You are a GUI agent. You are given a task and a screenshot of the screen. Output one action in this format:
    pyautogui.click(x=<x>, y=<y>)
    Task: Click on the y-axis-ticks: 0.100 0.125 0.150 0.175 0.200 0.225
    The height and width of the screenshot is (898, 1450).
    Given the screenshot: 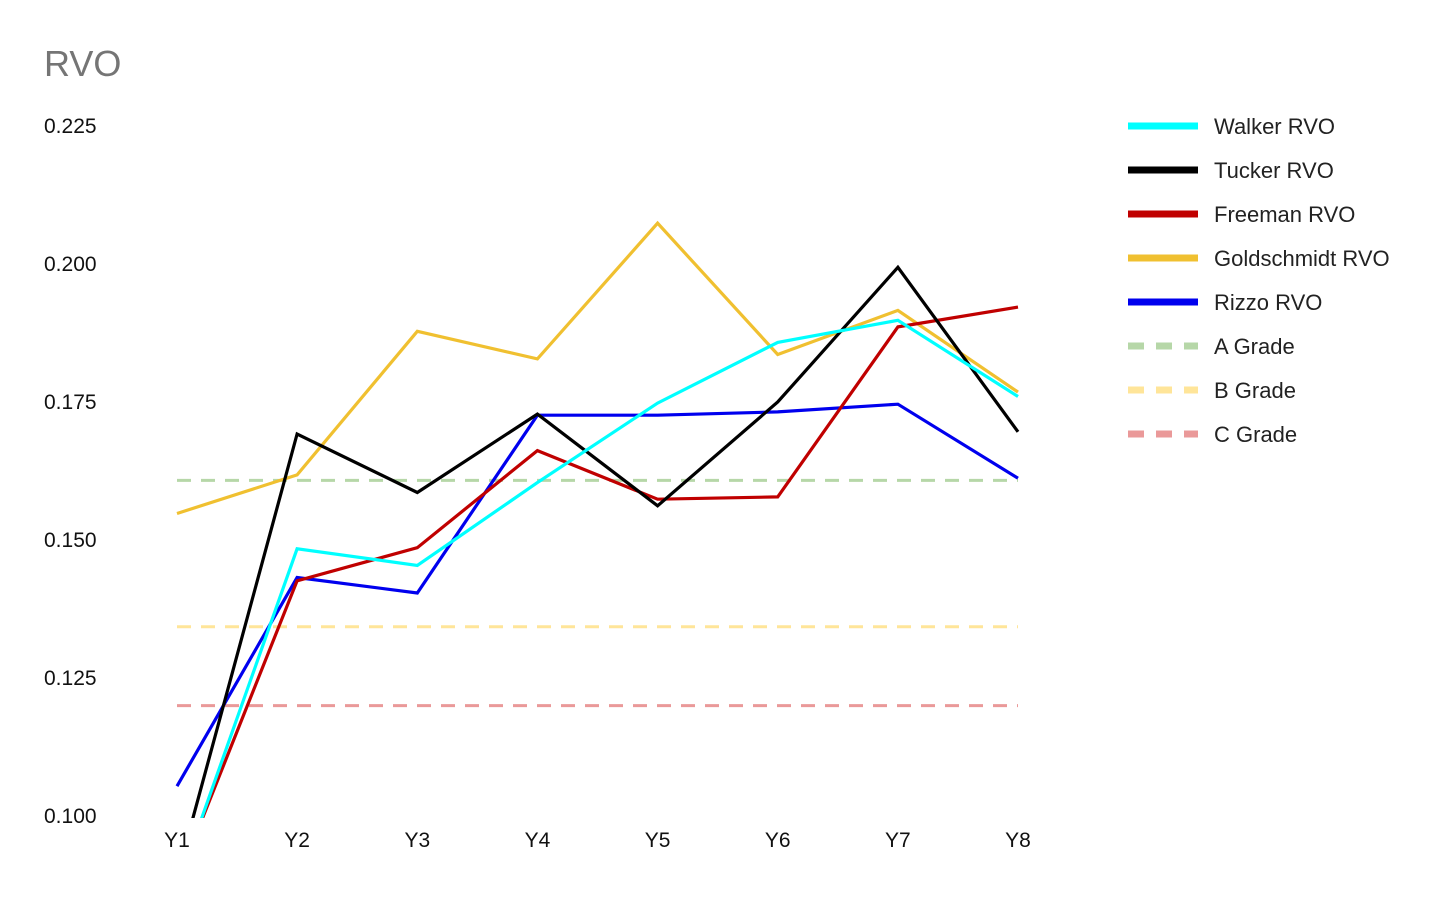 What is the action you would take?
    pyautogui.click(x=70, y=471)
    